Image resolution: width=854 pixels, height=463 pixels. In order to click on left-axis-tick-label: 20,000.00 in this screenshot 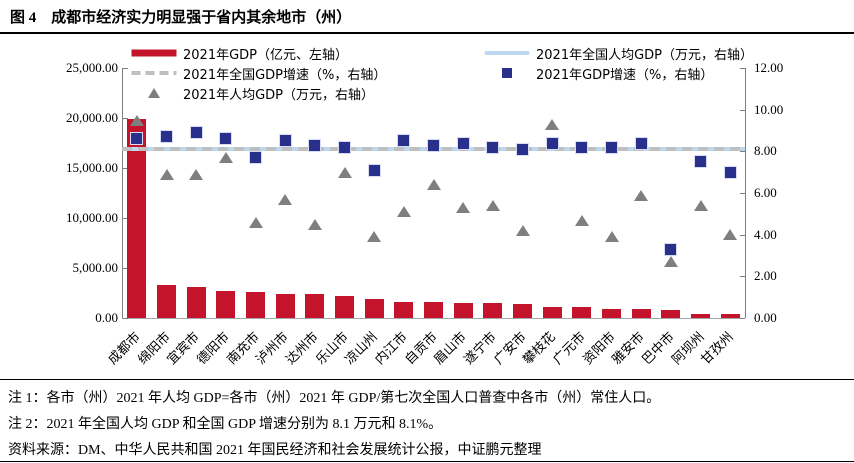, I will do `click(92, 117)`.